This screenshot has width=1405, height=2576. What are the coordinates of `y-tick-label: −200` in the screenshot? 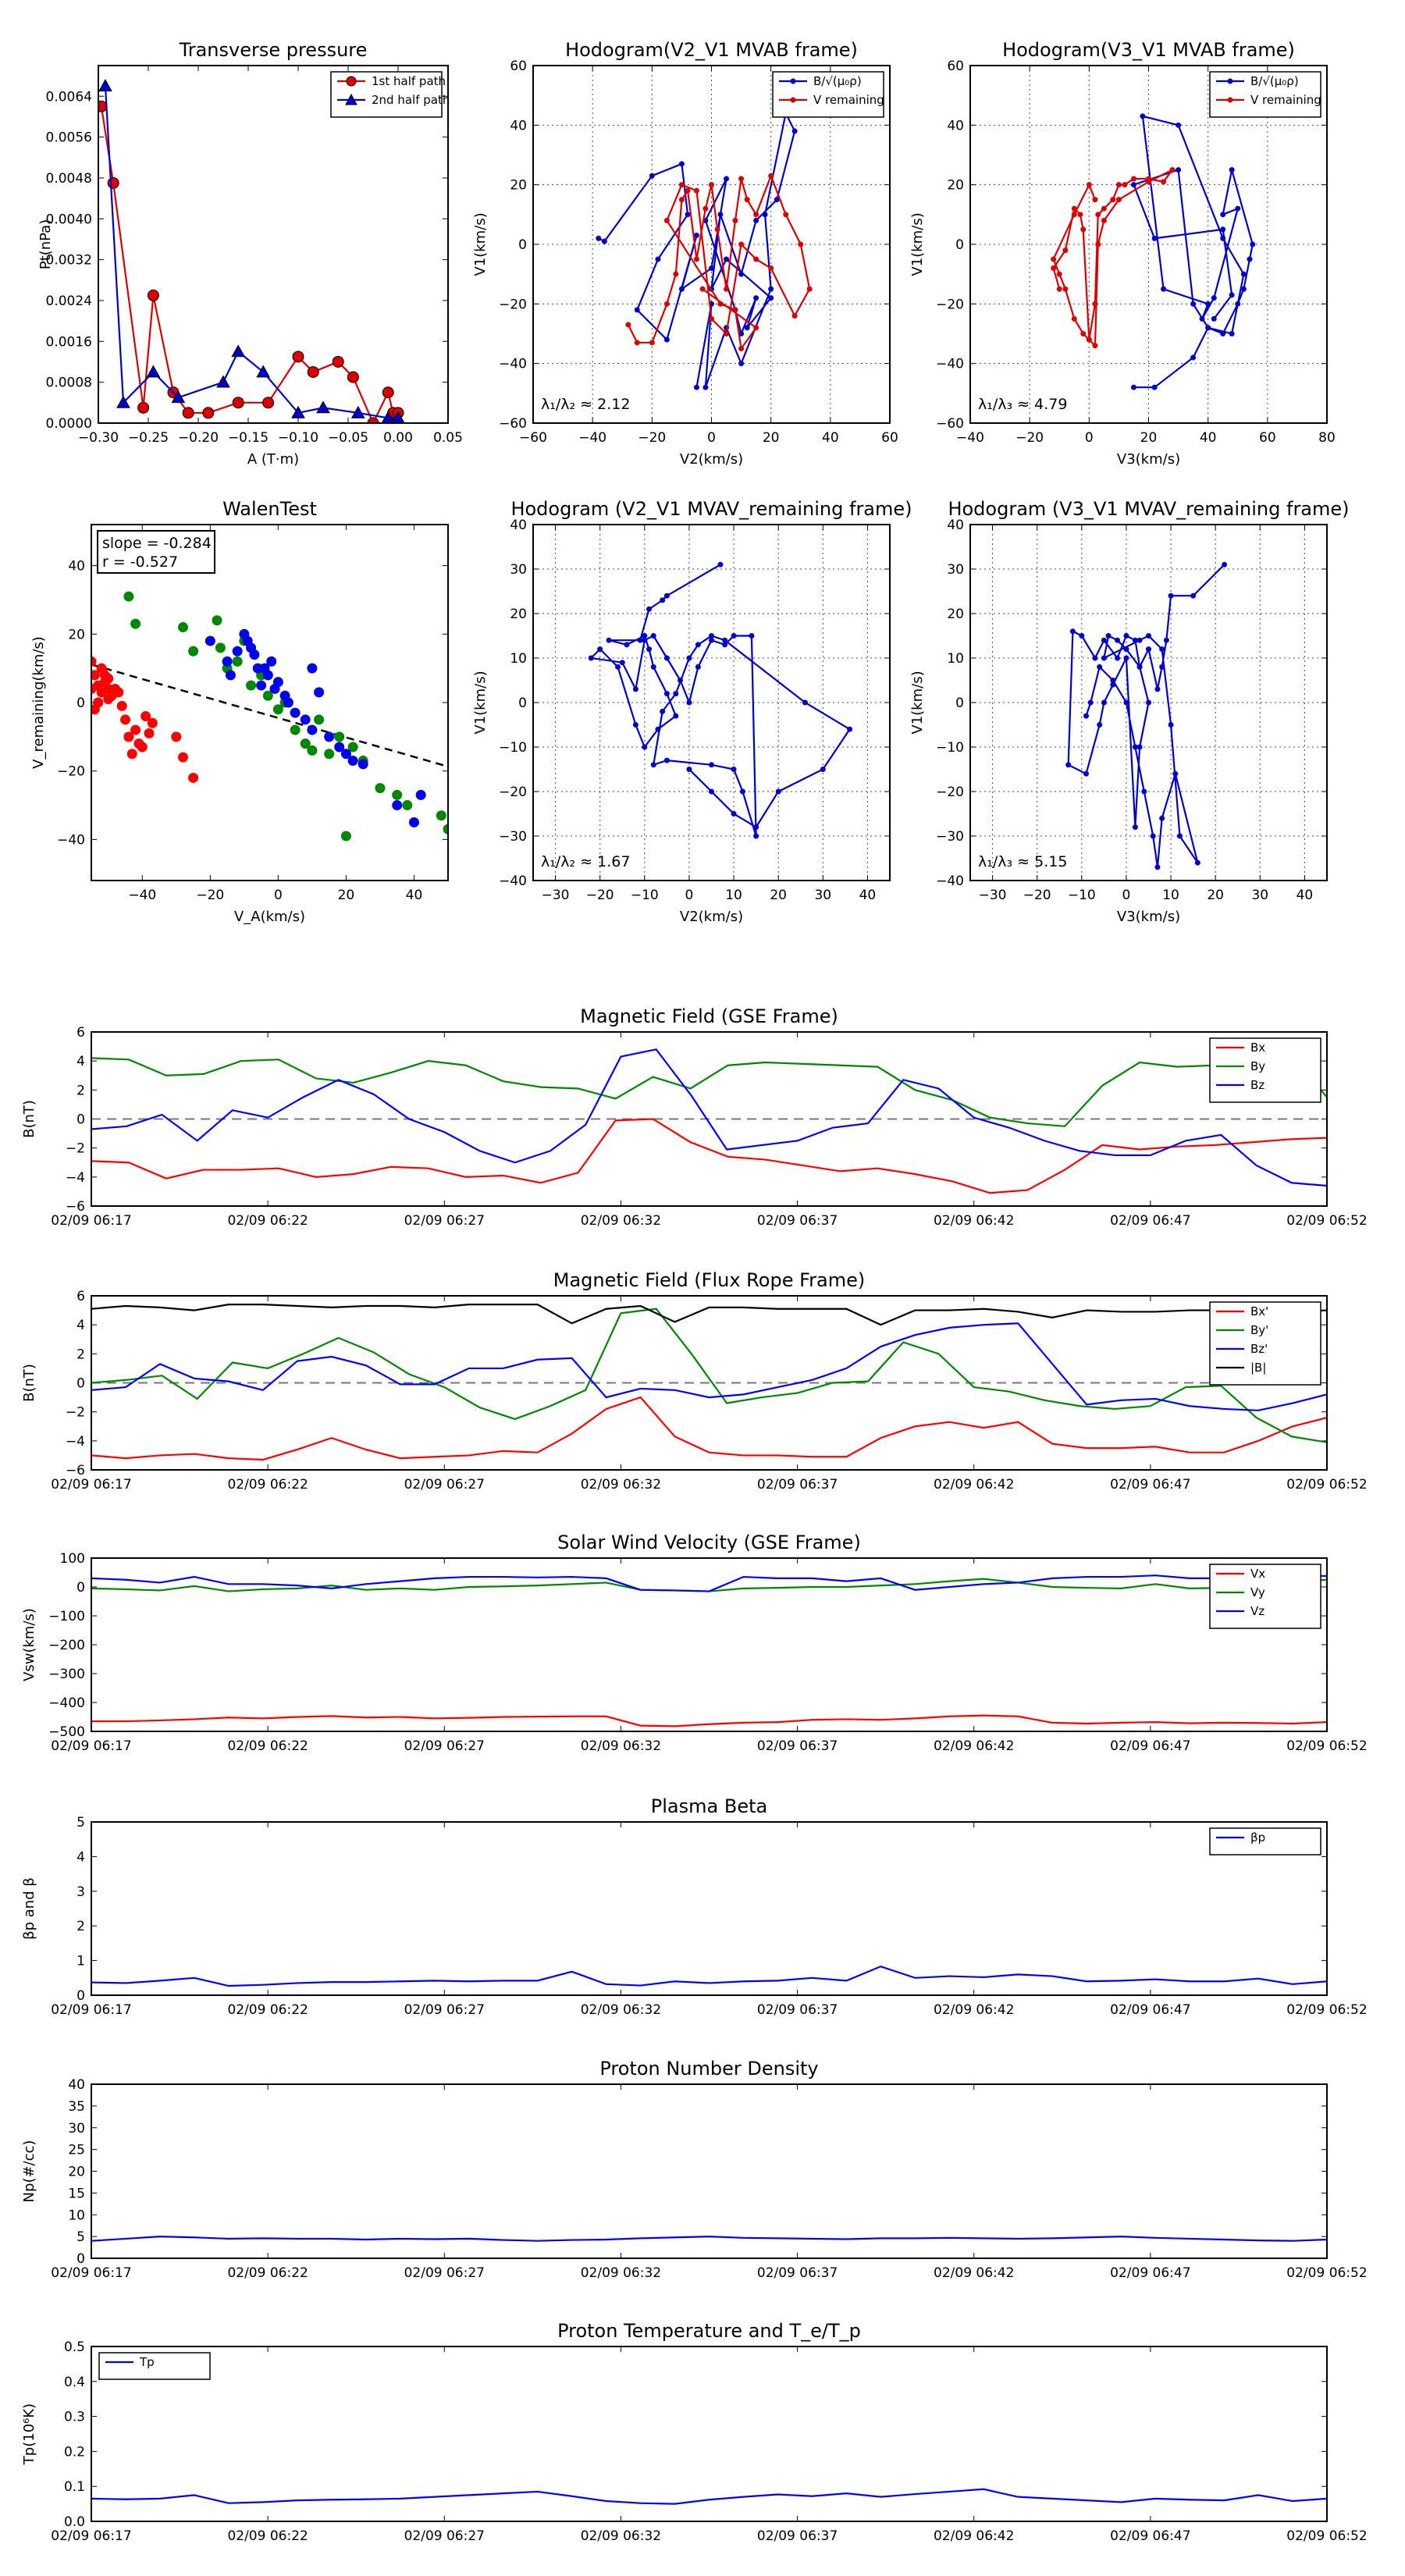 It's located at (67, 1645).